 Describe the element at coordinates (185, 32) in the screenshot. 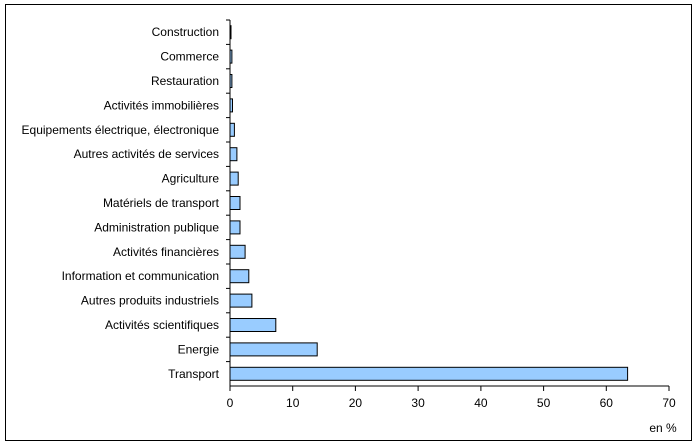

I see `category-label-0: Construction` at that location.